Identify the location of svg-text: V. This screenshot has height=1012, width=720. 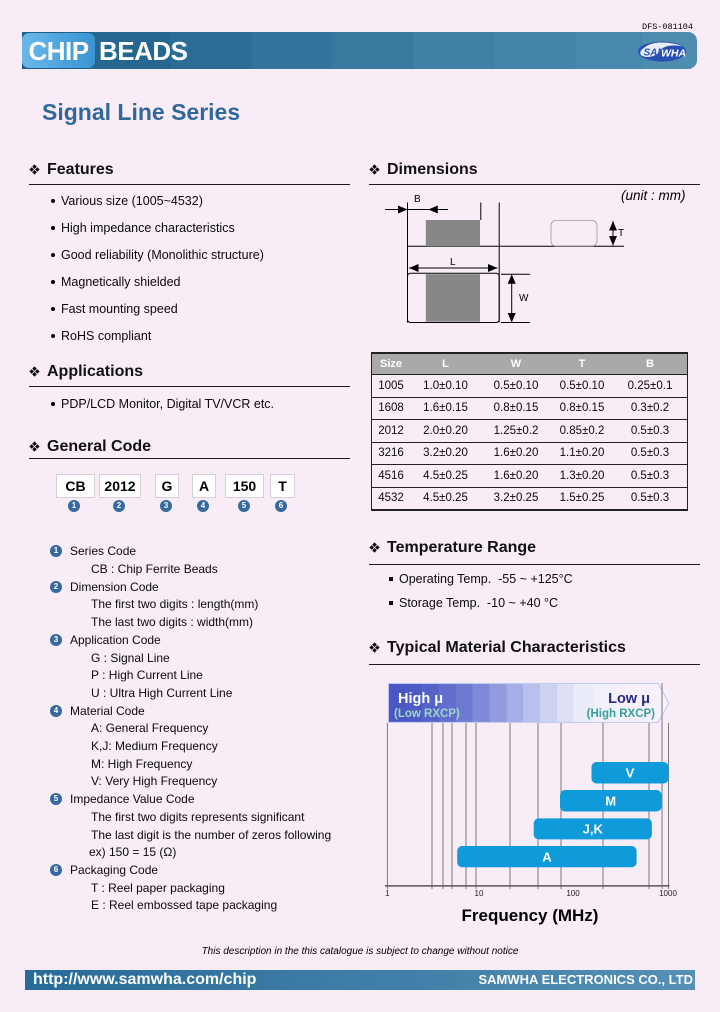
(630, 773).